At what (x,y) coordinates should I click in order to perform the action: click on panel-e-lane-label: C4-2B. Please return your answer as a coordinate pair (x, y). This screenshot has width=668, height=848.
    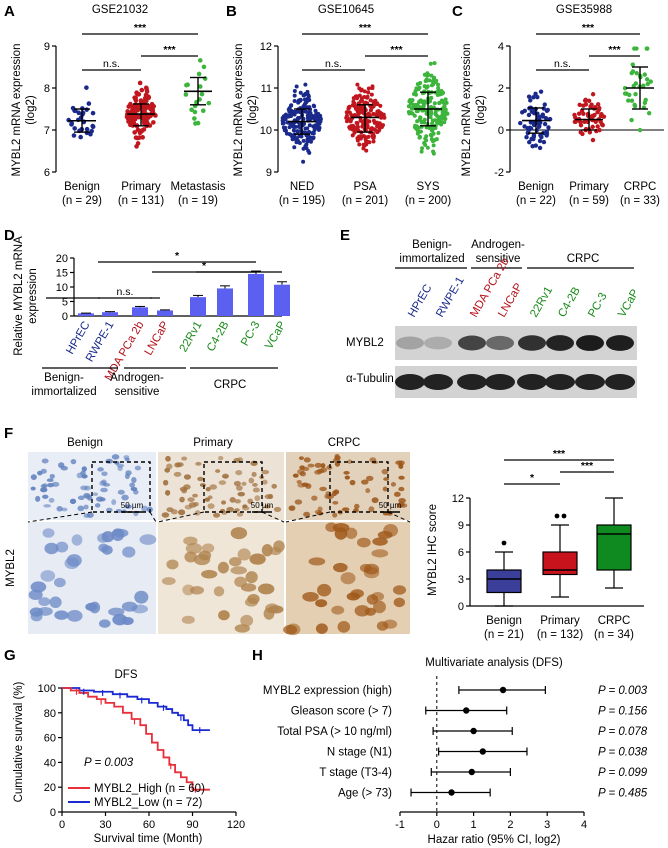
    Looking at the image, I should click on (569, 302).